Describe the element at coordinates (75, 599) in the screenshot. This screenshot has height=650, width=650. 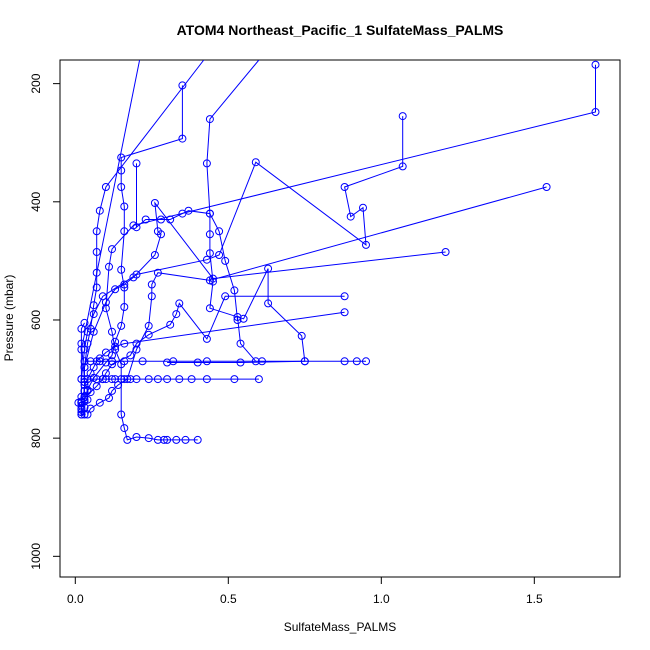
I see `x-tick-label: 0.0` at that location.